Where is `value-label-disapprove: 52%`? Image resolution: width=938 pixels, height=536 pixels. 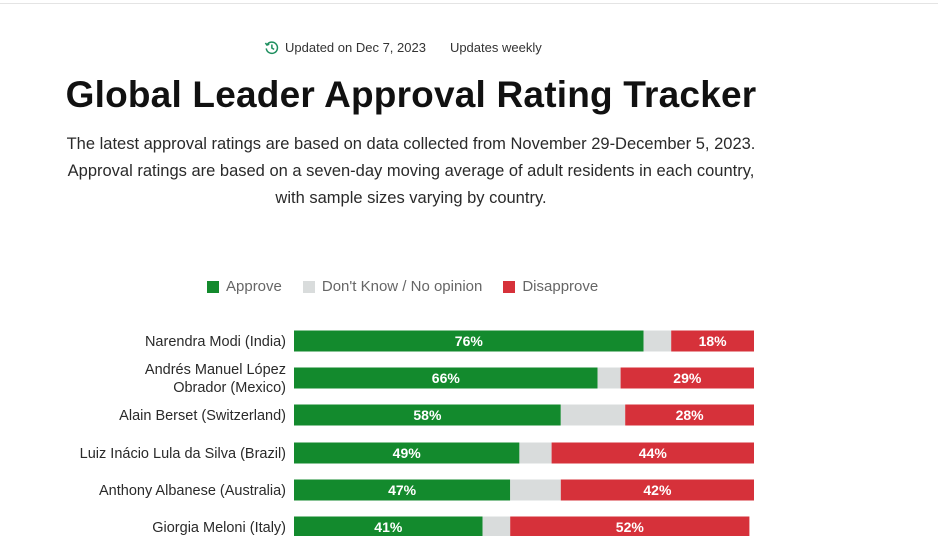 value-label-disapprove: 52% is located at coordinates (630, 527).